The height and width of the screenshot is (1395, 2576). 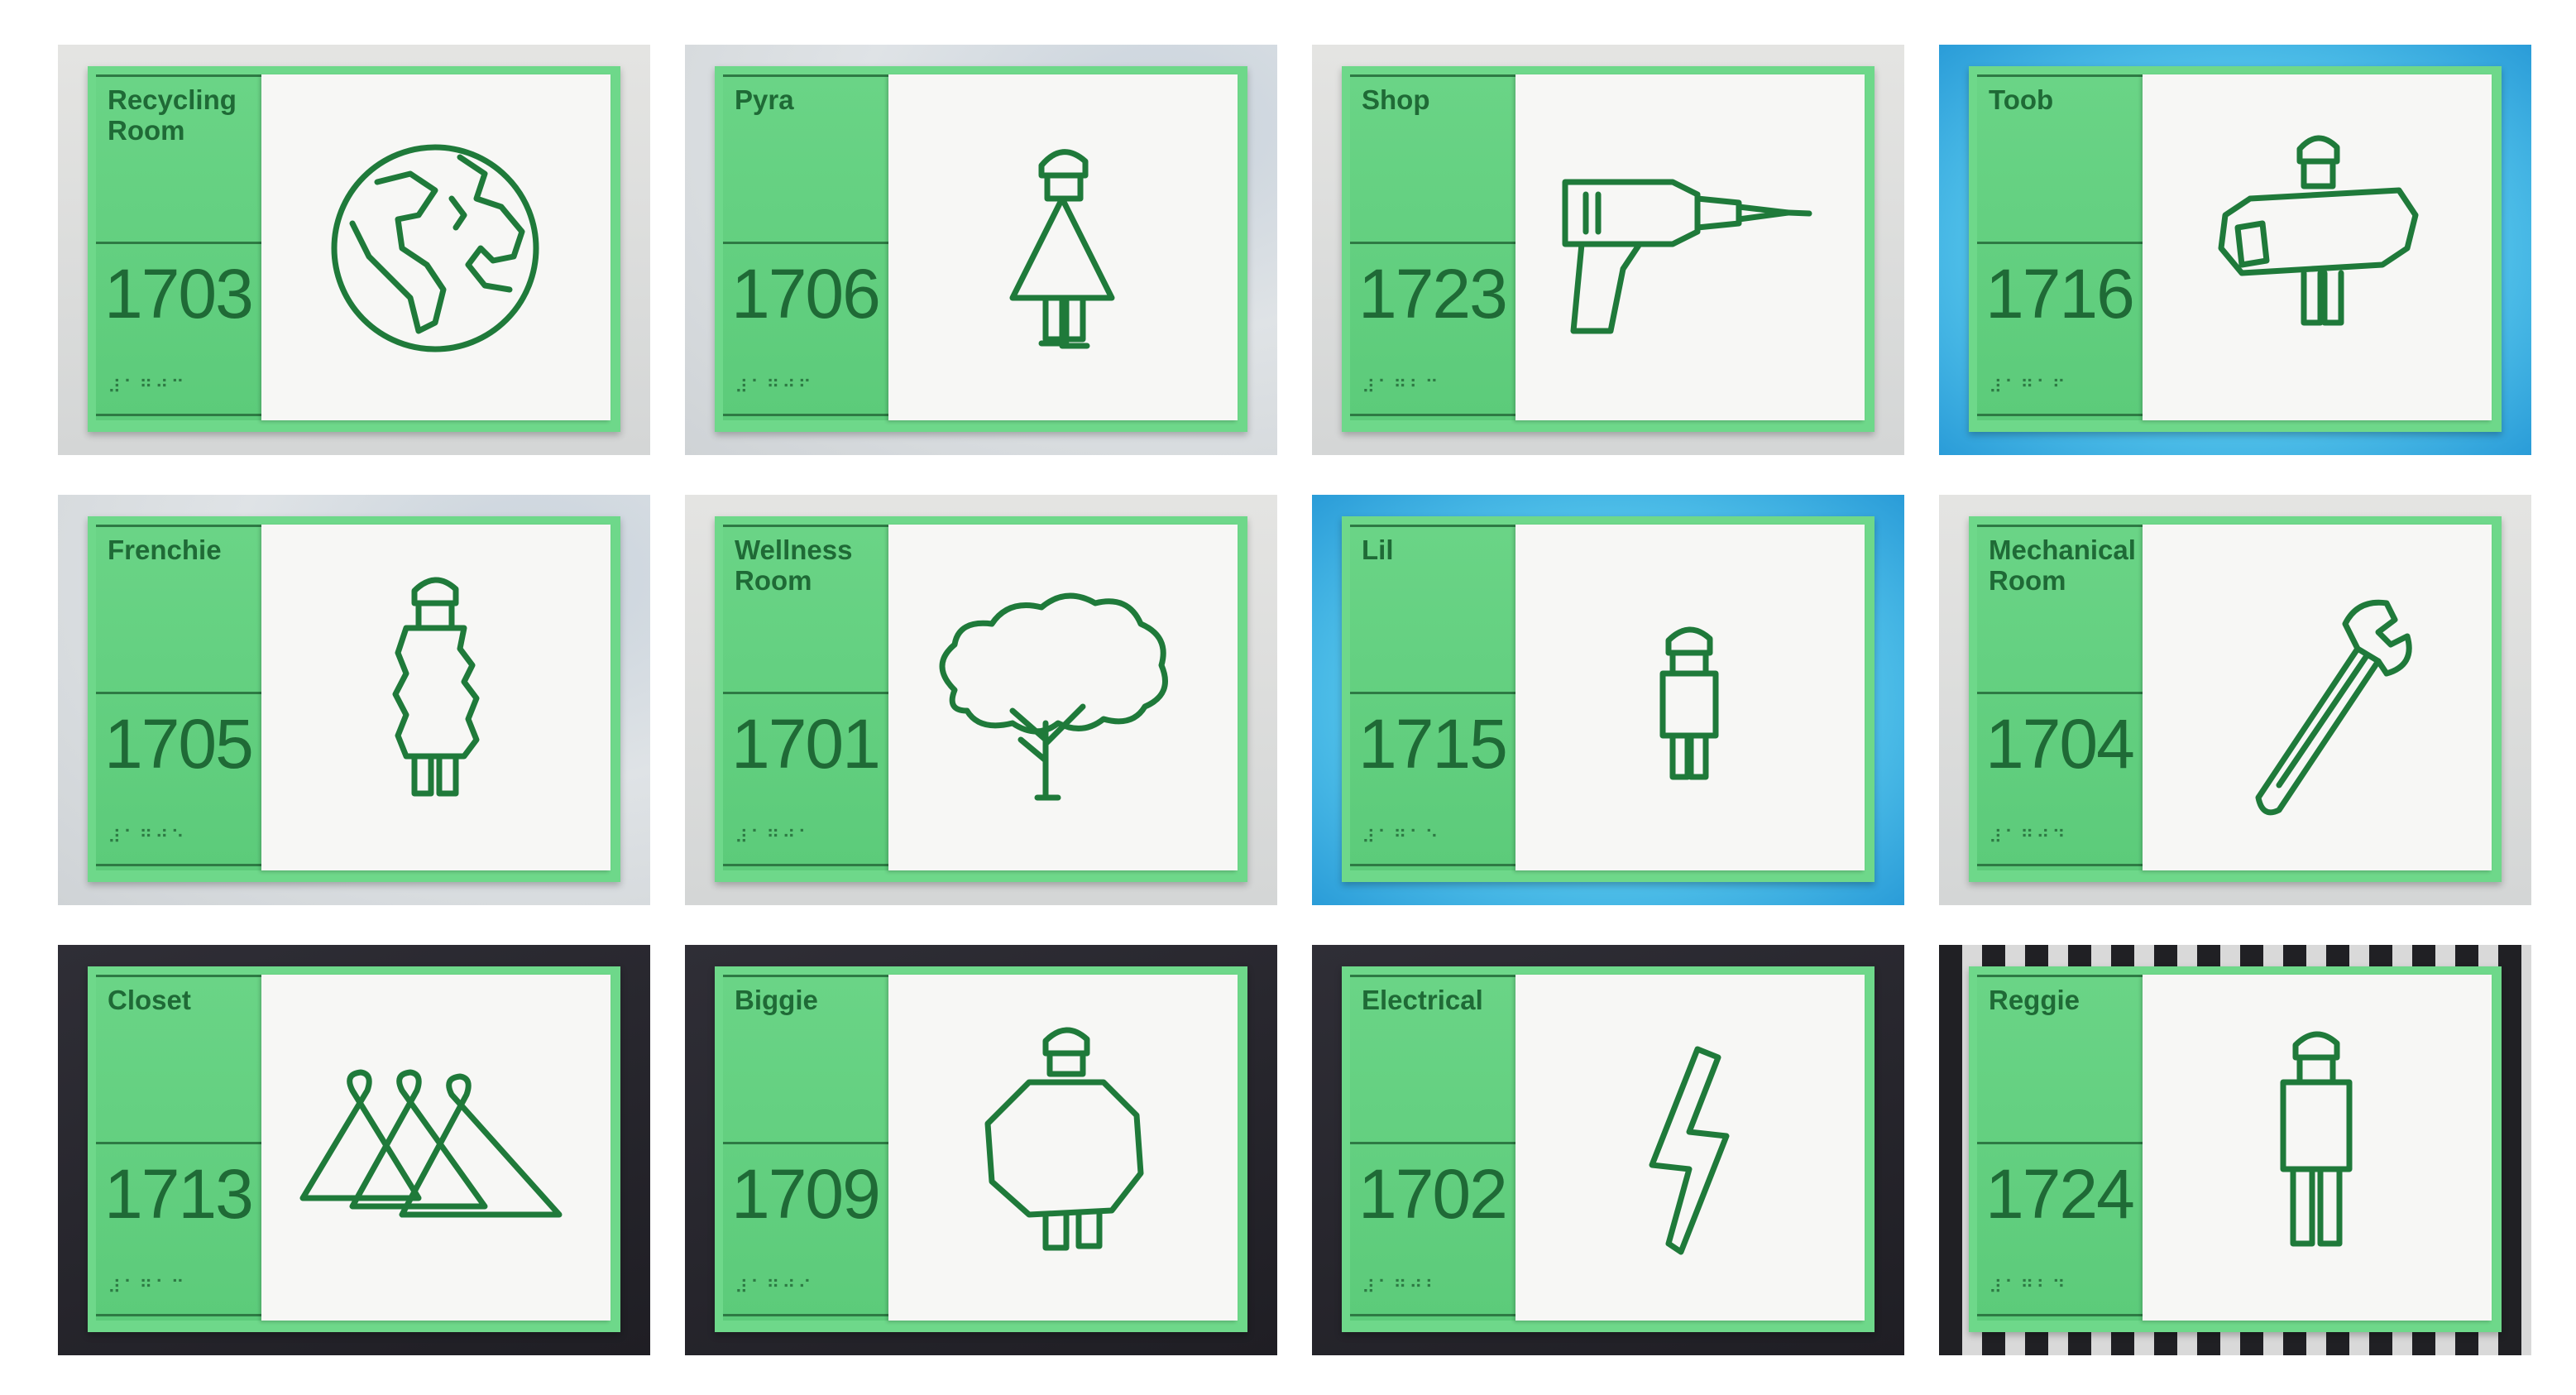 What do you see at coordinates (1402, 387) in the screenshot?
I see `braille-label: ⠼⠁⠛⠃⠉` at bounding box center [1402, 387].